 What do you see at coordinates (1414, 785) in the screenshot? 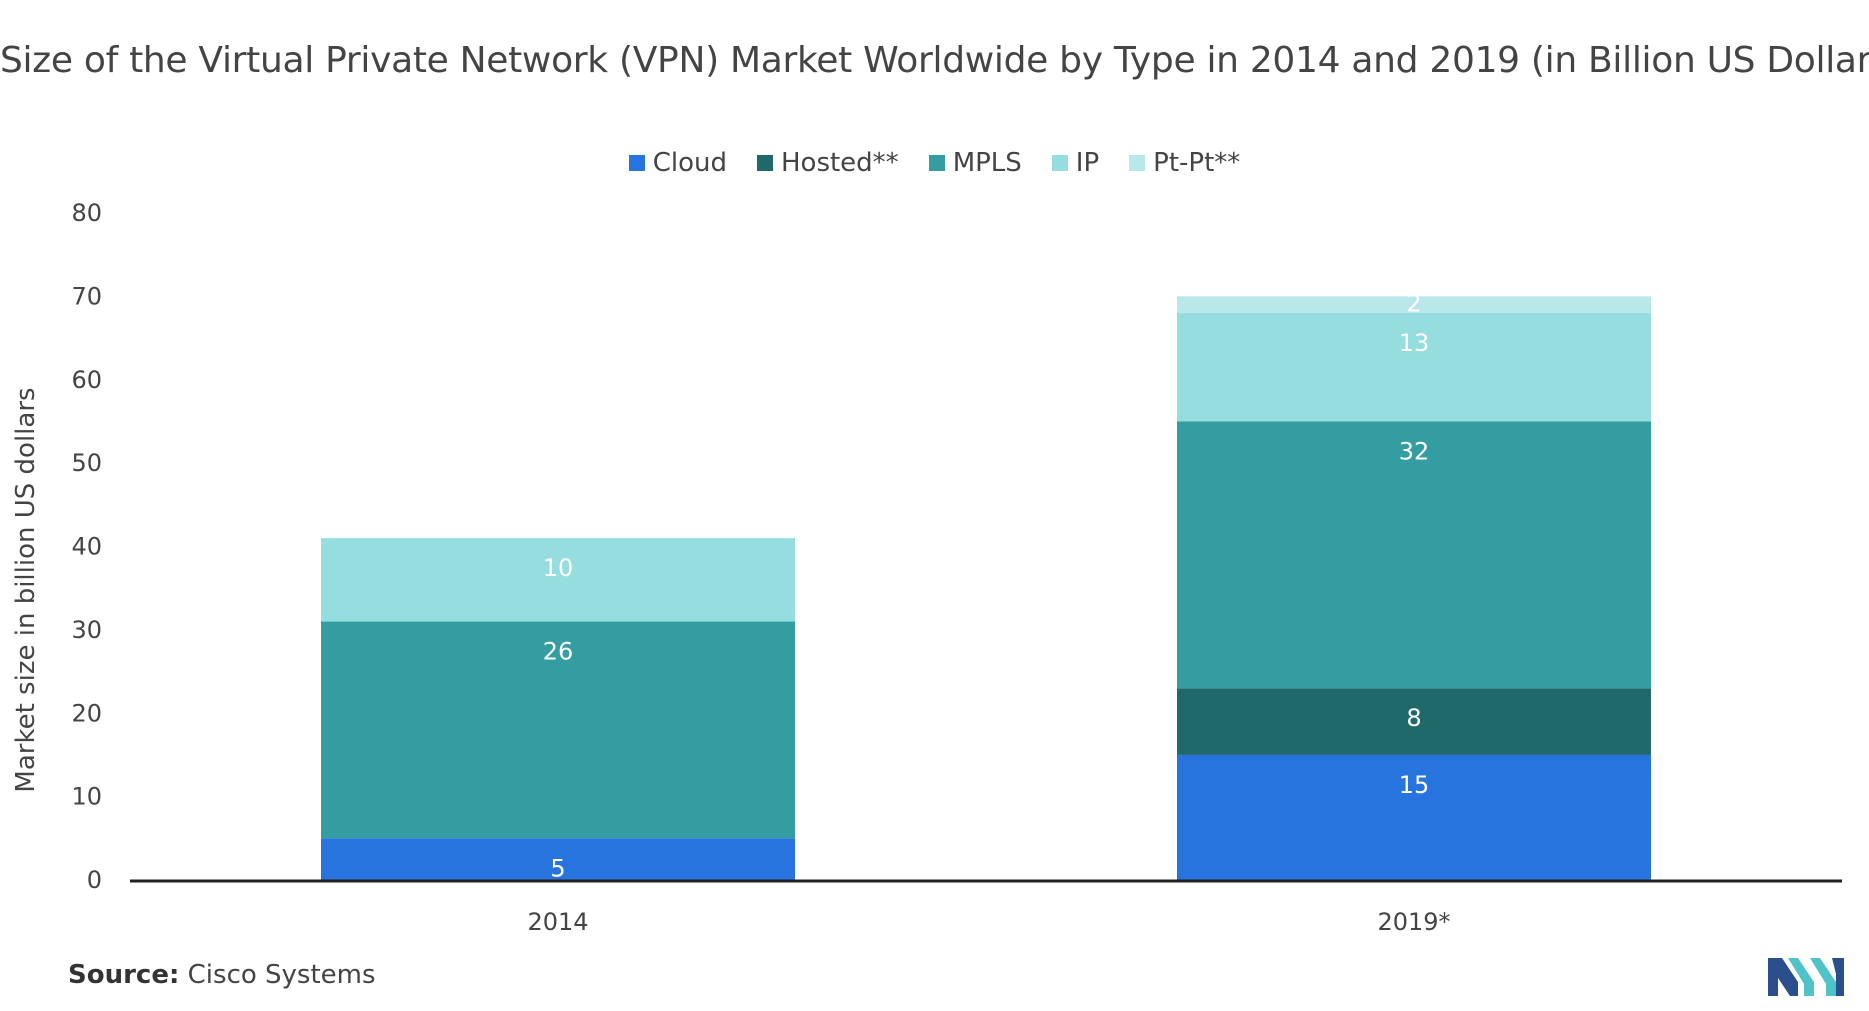
I see `data-label: 15` at bounding box center [1414, 785].